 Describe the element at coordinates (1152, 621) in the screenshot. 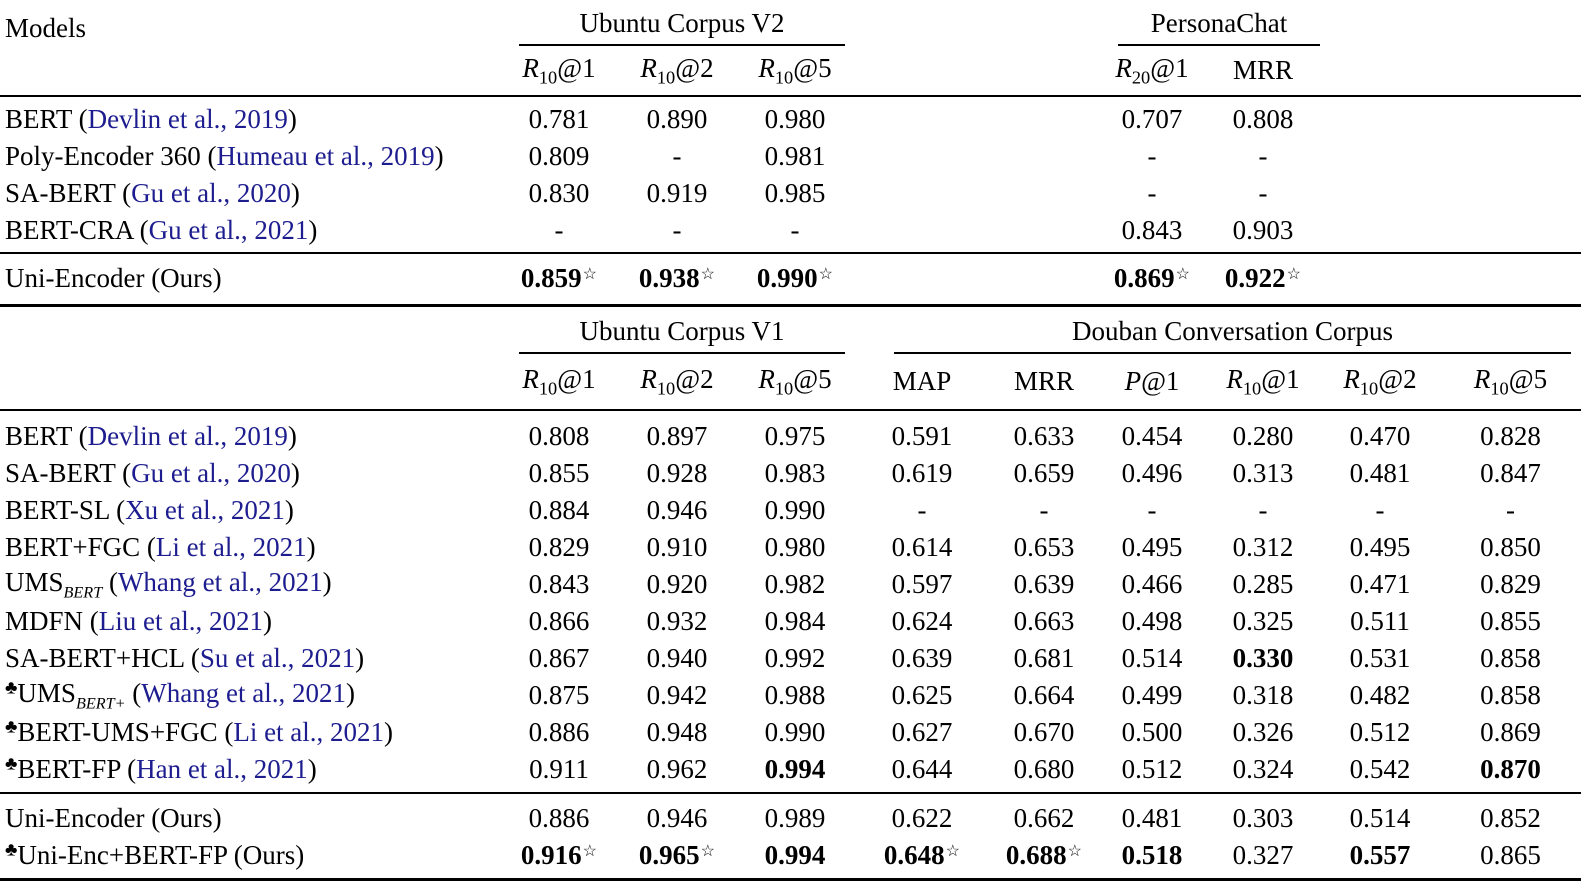

I see `metric-value: 0.498` at that location.